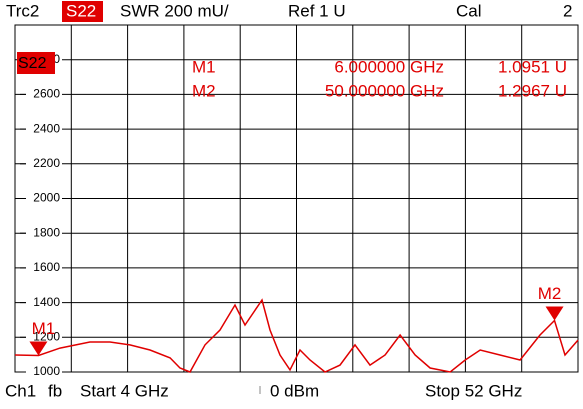 This screenshot has width=583, height=409. What do you see at coordinates (317, 10) in the screenshot?
I see `header-text: Ref 1 U` at bounding box center [317, 10].